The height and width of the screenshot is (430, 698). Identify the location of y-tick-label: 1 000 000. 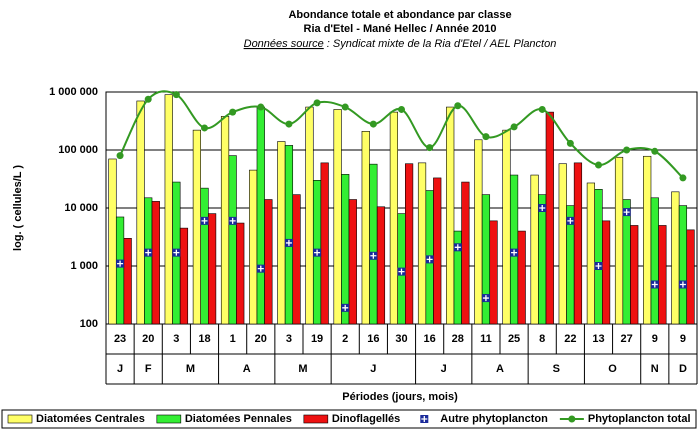
(73, 92).